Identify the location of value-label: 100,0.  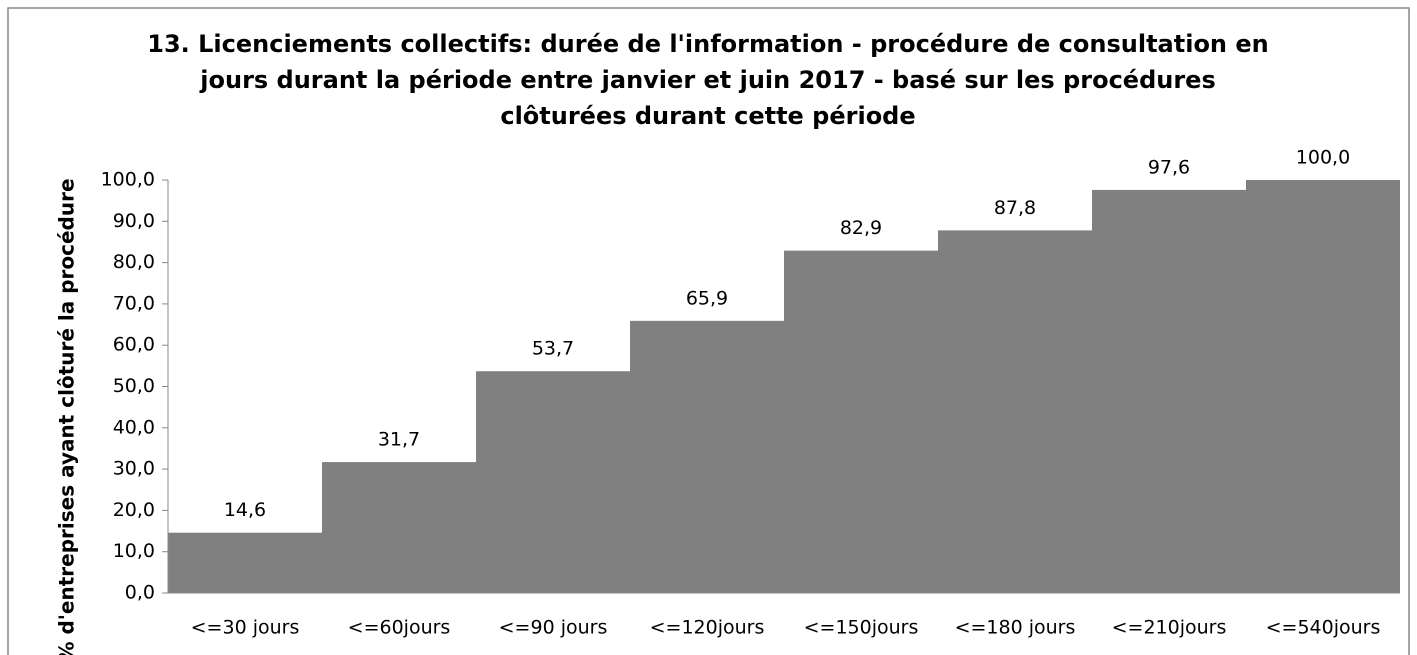
(1323, 158).